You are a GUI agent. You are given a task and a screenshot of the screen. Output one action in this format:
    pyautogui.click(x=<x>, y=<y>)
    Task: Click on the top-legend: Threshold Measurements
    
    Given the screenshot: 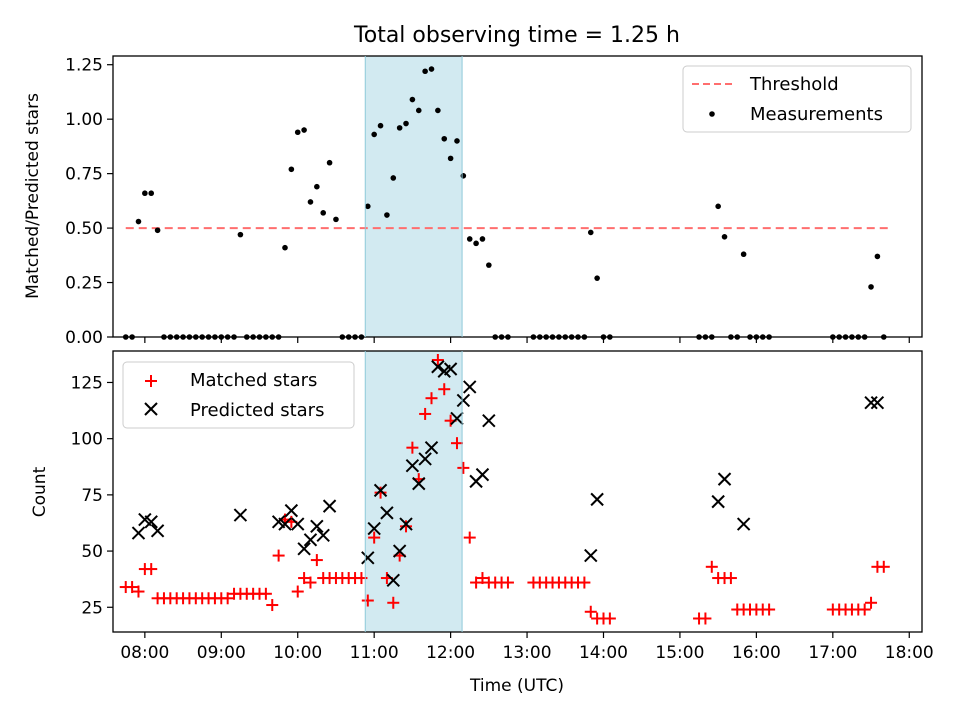 What is the action you would take?
    pyautogui.click(x=797, y=99)
    